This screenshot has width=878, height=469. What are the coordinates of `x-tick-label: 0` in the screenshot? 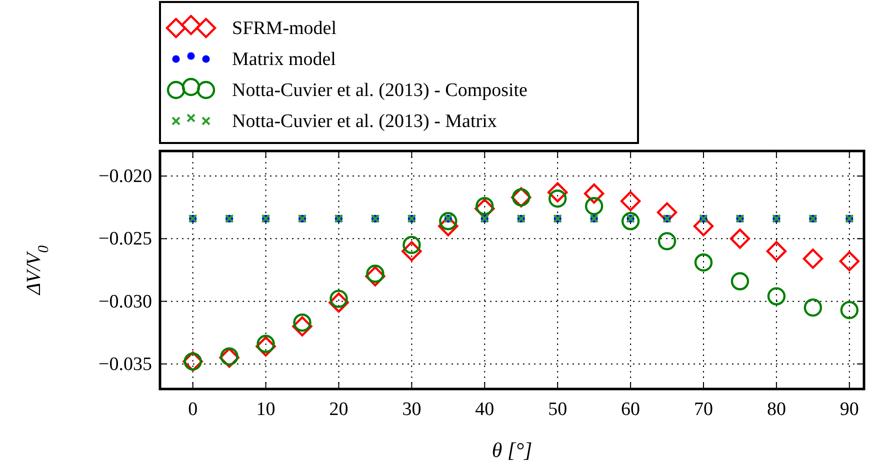 It's located at (193, 409).